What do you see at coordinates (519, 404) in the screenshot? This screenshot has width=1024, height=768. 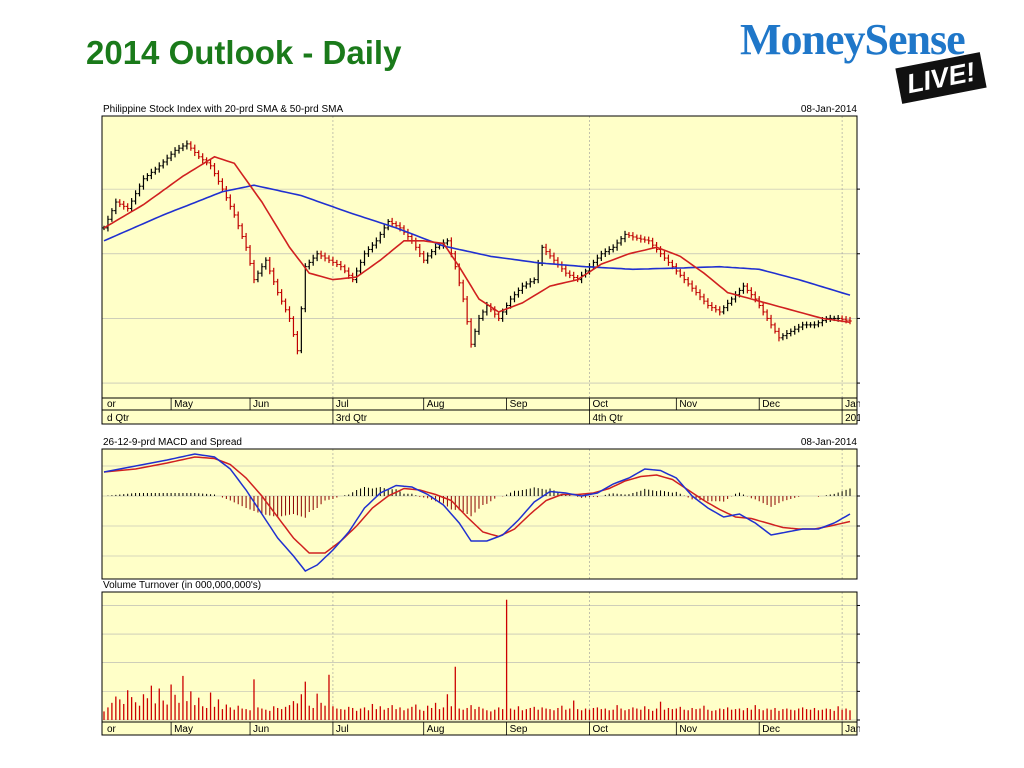 I see `price-month-label: Sep` at bounding box center [519, 404].